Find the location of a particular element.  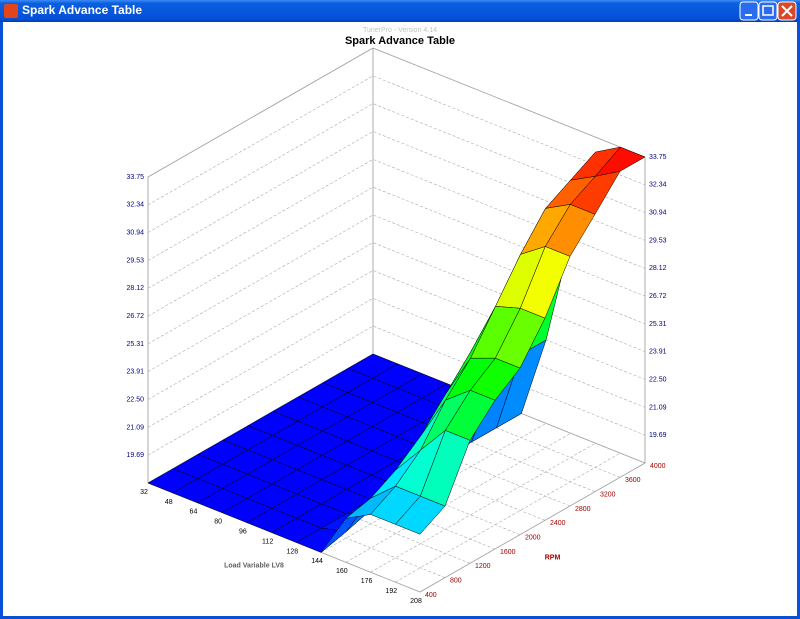

maximize-button is located at coordinates (768, 11).